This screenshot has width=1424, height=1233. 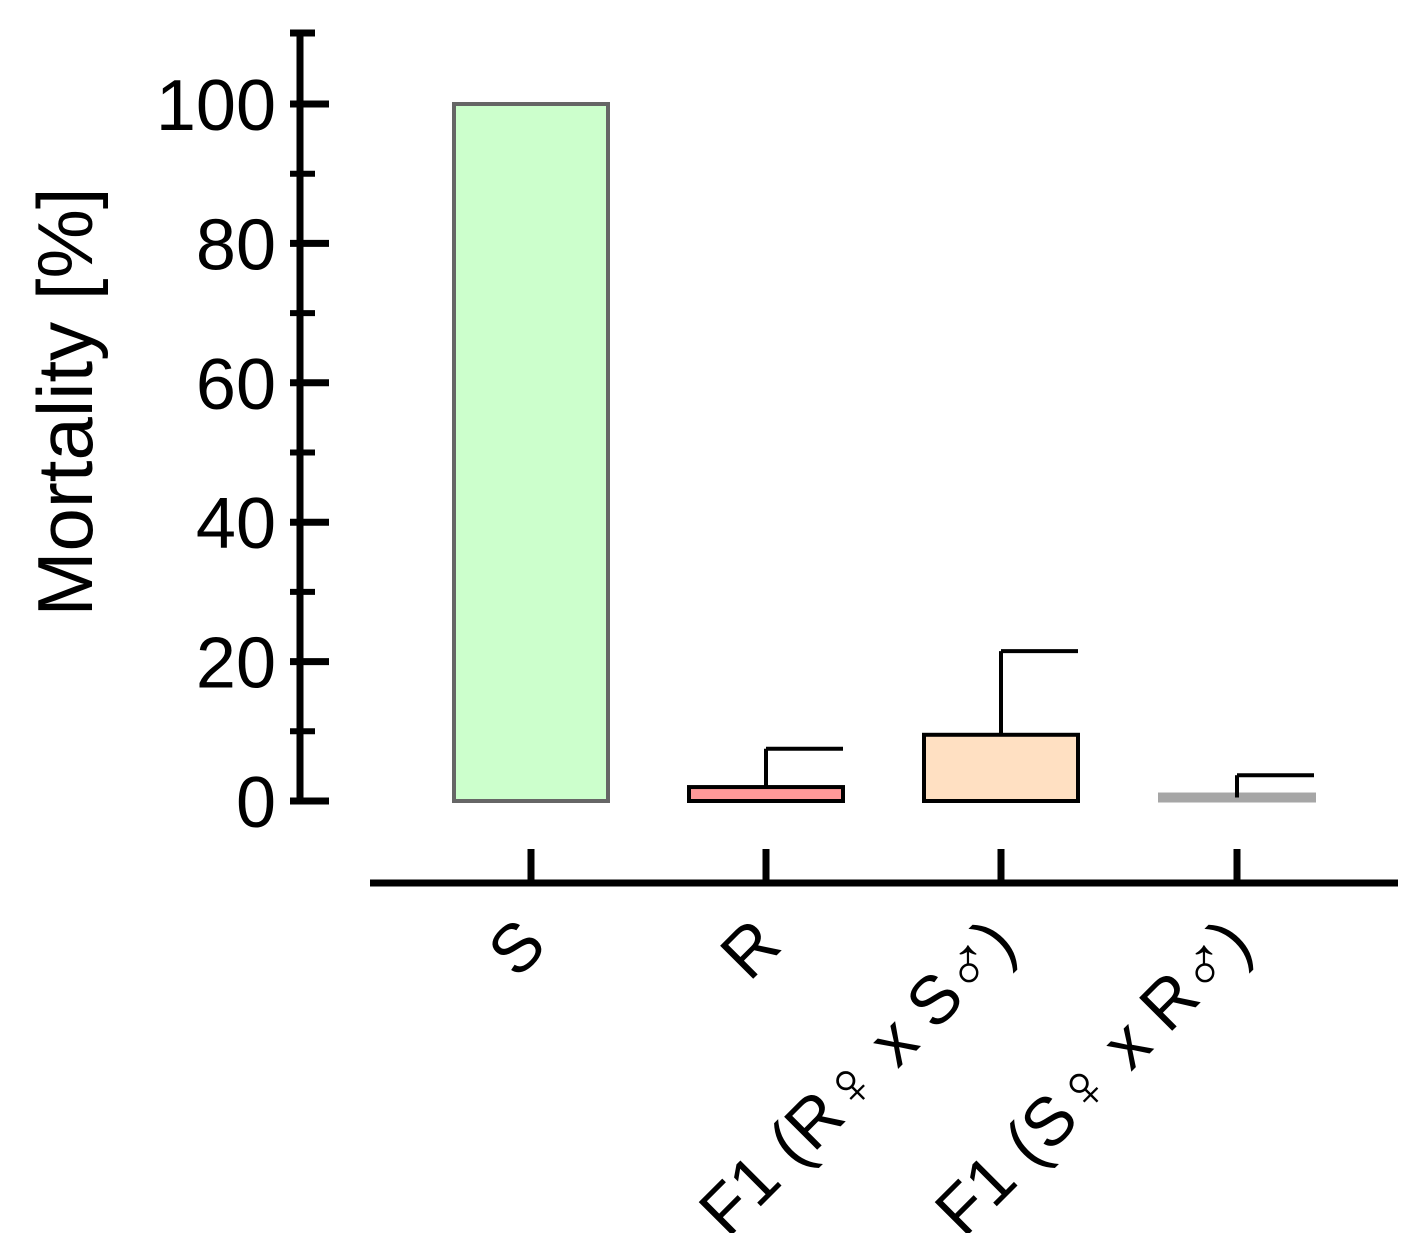 What do you see at coordinates (750, 949) in the screenshot?
I see `x-category-label: R` at bounding box center [750, 949].